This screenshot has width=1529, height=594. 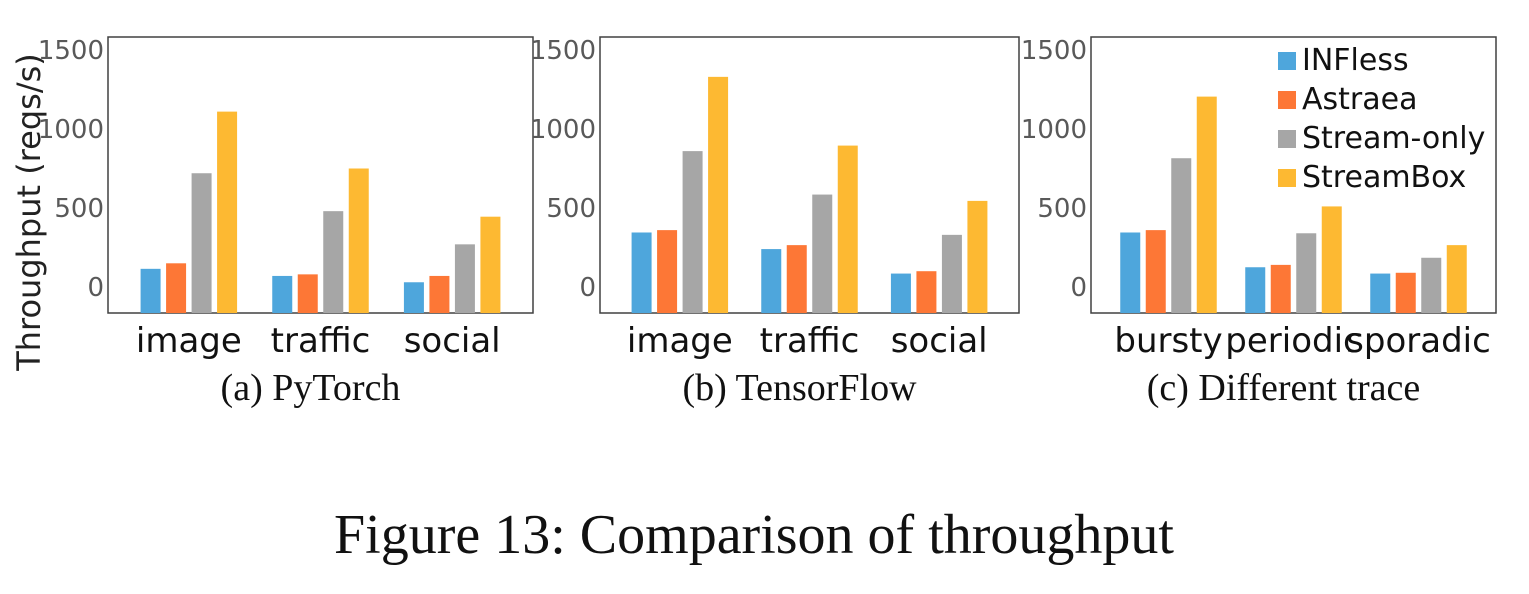 What do you see at coordinates (1359, 99) in the screenshot?
I see `legend-entry: Astraea` at bounding box center [1359, 99].